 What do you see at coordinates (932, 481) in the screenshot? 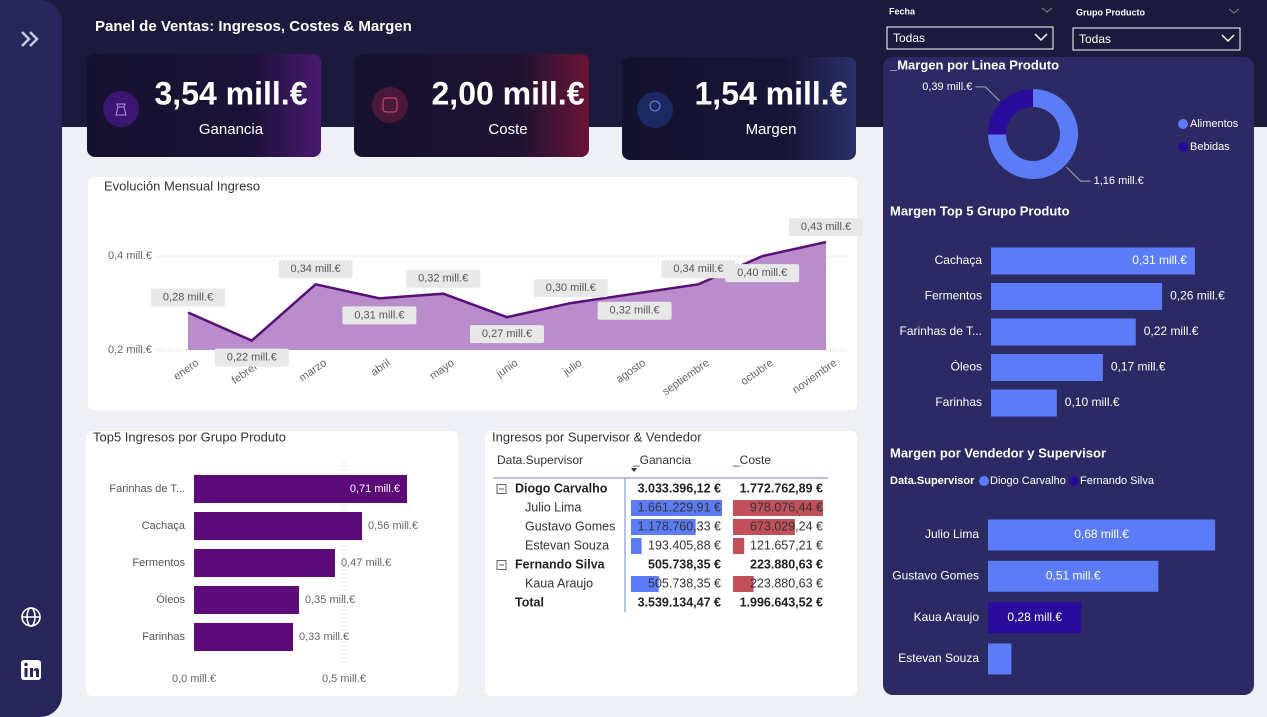
I see `legend-title: Data.Supervisor` at bounding box center [932, 481].